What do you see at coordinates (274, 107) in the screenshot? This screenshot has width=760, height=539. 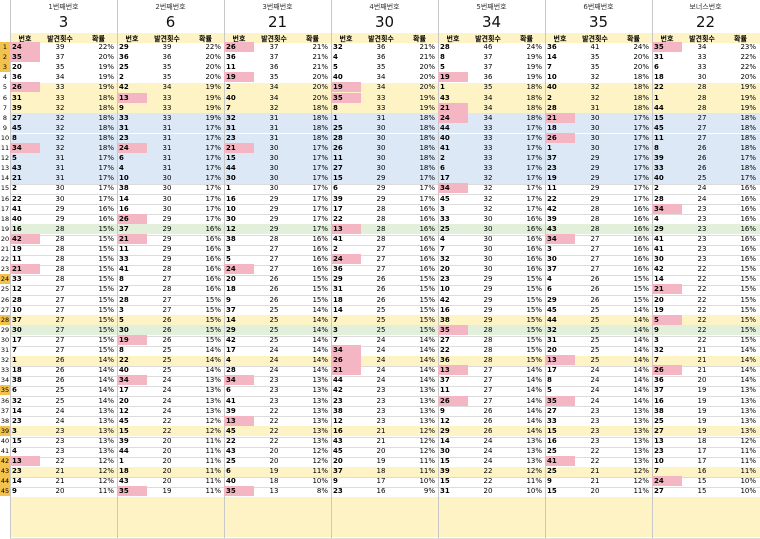 I see `count-cell: 32` at bounding box center [274, 107].